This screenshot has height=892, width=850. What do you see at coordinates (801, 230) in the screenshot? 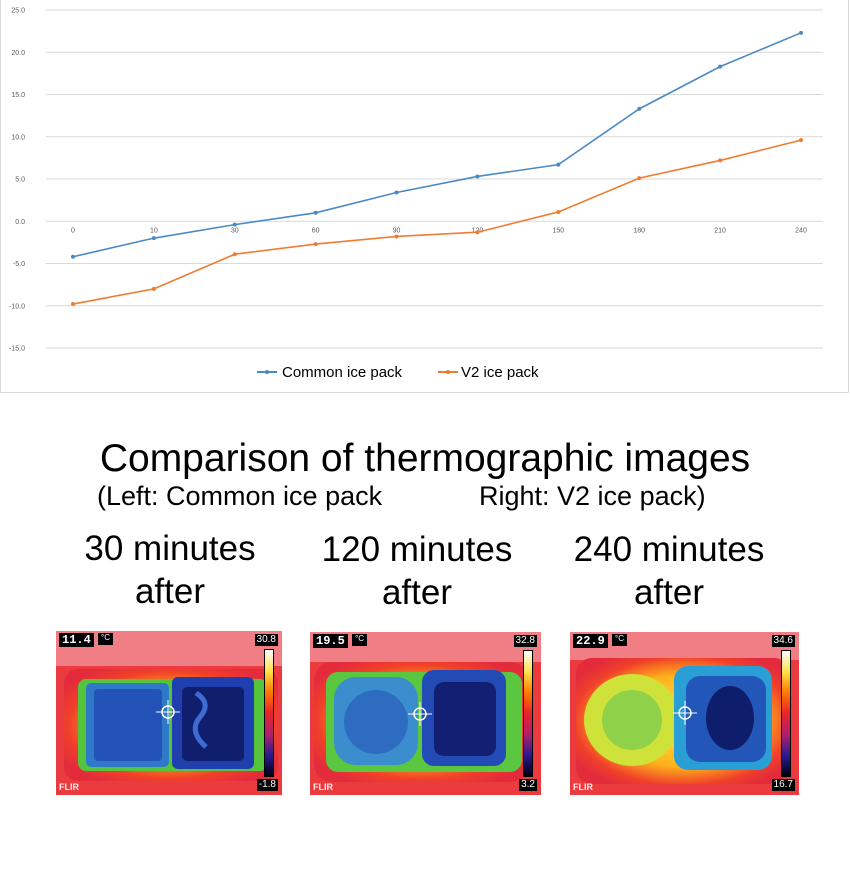
I see `x-tick-label: 240` at bounding box center [801, 230].